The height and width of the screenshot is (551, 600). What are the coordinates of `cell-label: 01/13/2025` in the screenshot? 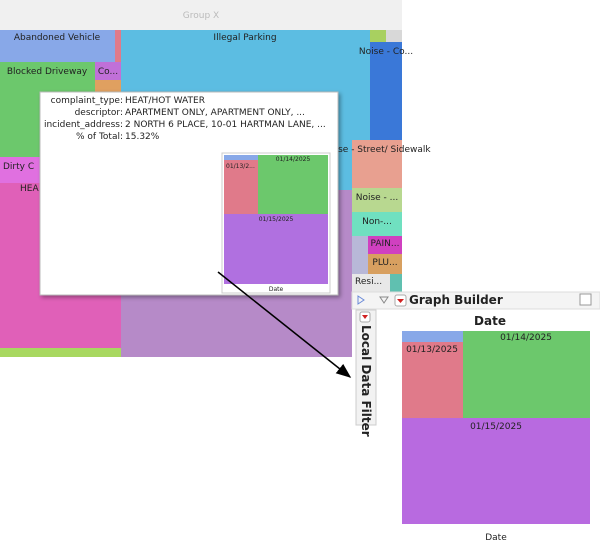 It's located at (432, 350).